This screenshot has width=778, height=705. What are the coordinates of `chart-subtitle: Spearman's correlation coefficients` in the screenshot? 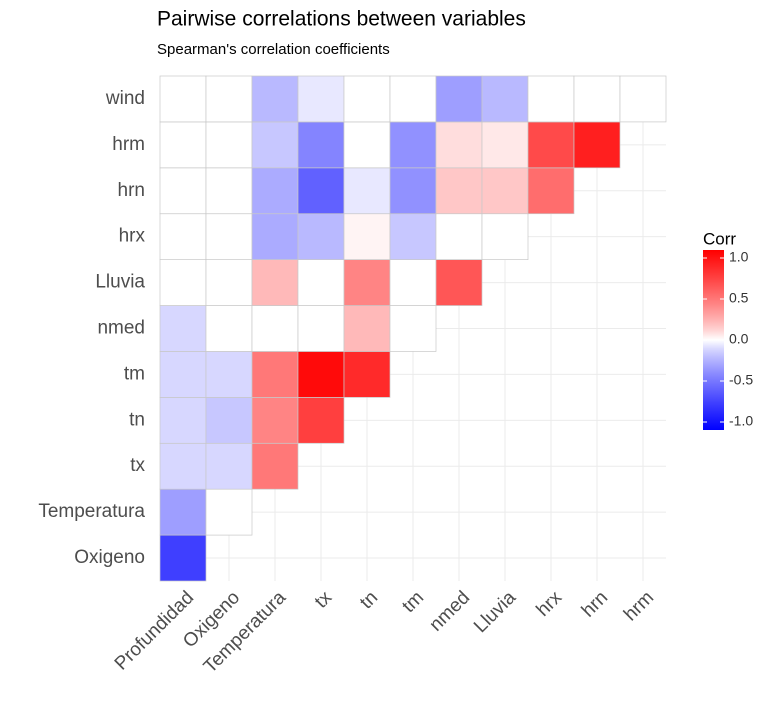 It's located at (273, 49).